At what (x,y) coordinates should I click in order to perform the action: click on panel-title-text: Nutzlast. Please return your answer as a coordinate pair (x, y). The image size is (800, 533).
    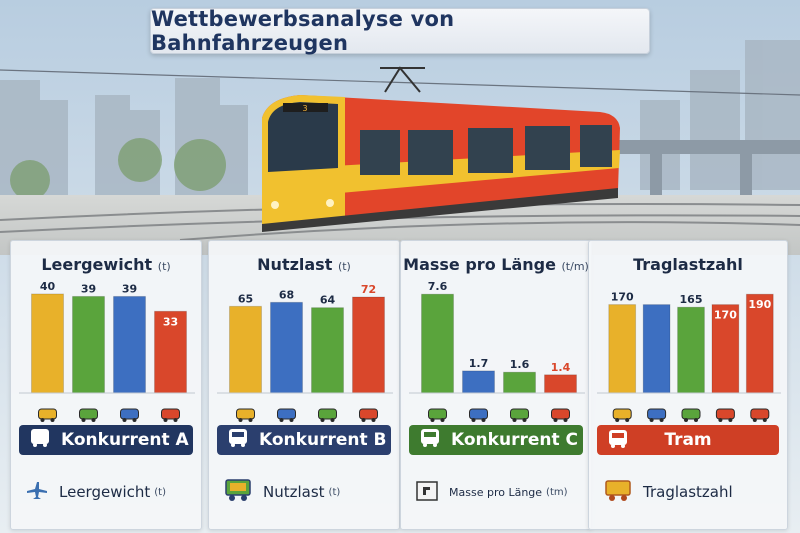
    Looking at the image, I should click on (295, 264).